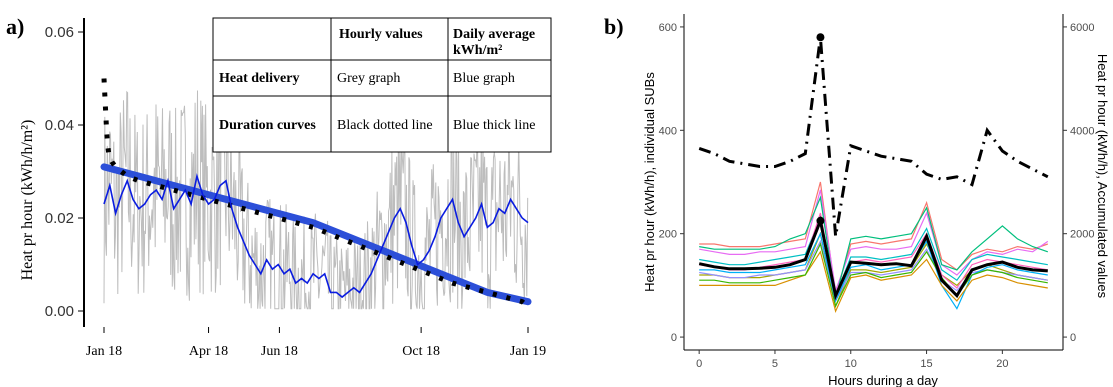 This screenshot has width=1113, height=387. What do you see at coordinates (381, 34) in the screenshot?
I see `legend-header-hourly: Hourly values` at bounding box center [381, 34].